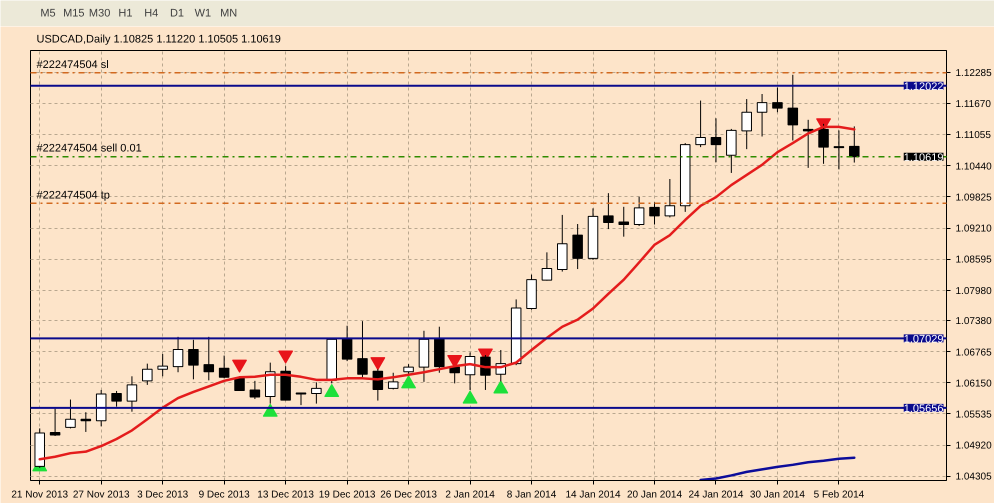  What do you see at coordinates (125, 14) in the screenshot?
I see `text: H1` at bounding box center [125, 14].